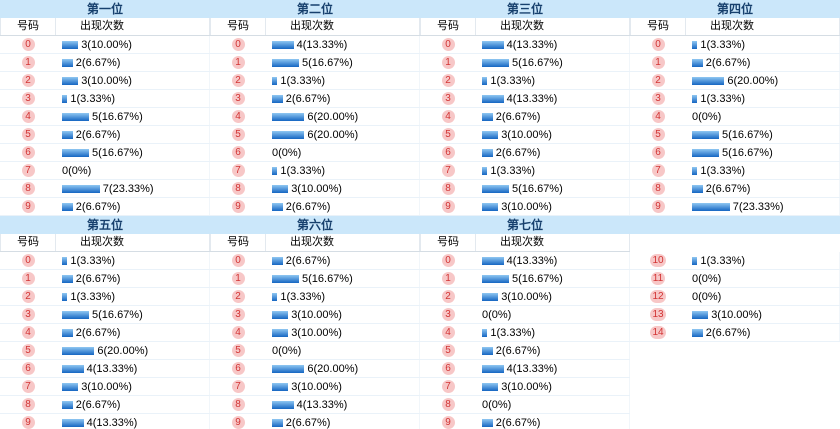  I want to click on frequency-row: 0 4(13.33%), so click(525, 45).